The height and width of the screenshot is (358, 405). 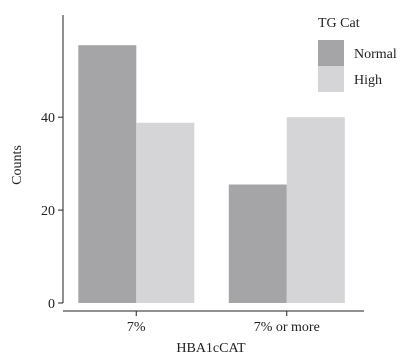 What do you see at coordinates (331, 79) in the screenshot?
I see `legend-swatch-high` at bounding box center [331, 79].